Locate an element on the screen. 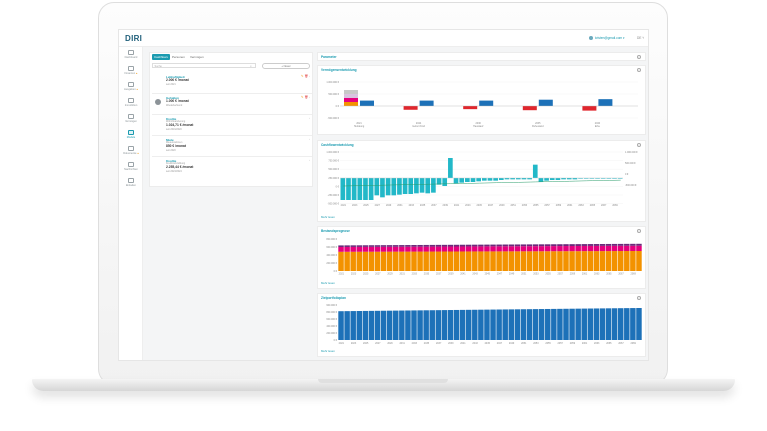  sidebar-item-einladen: Einladen is located at coordinates (131, 184).